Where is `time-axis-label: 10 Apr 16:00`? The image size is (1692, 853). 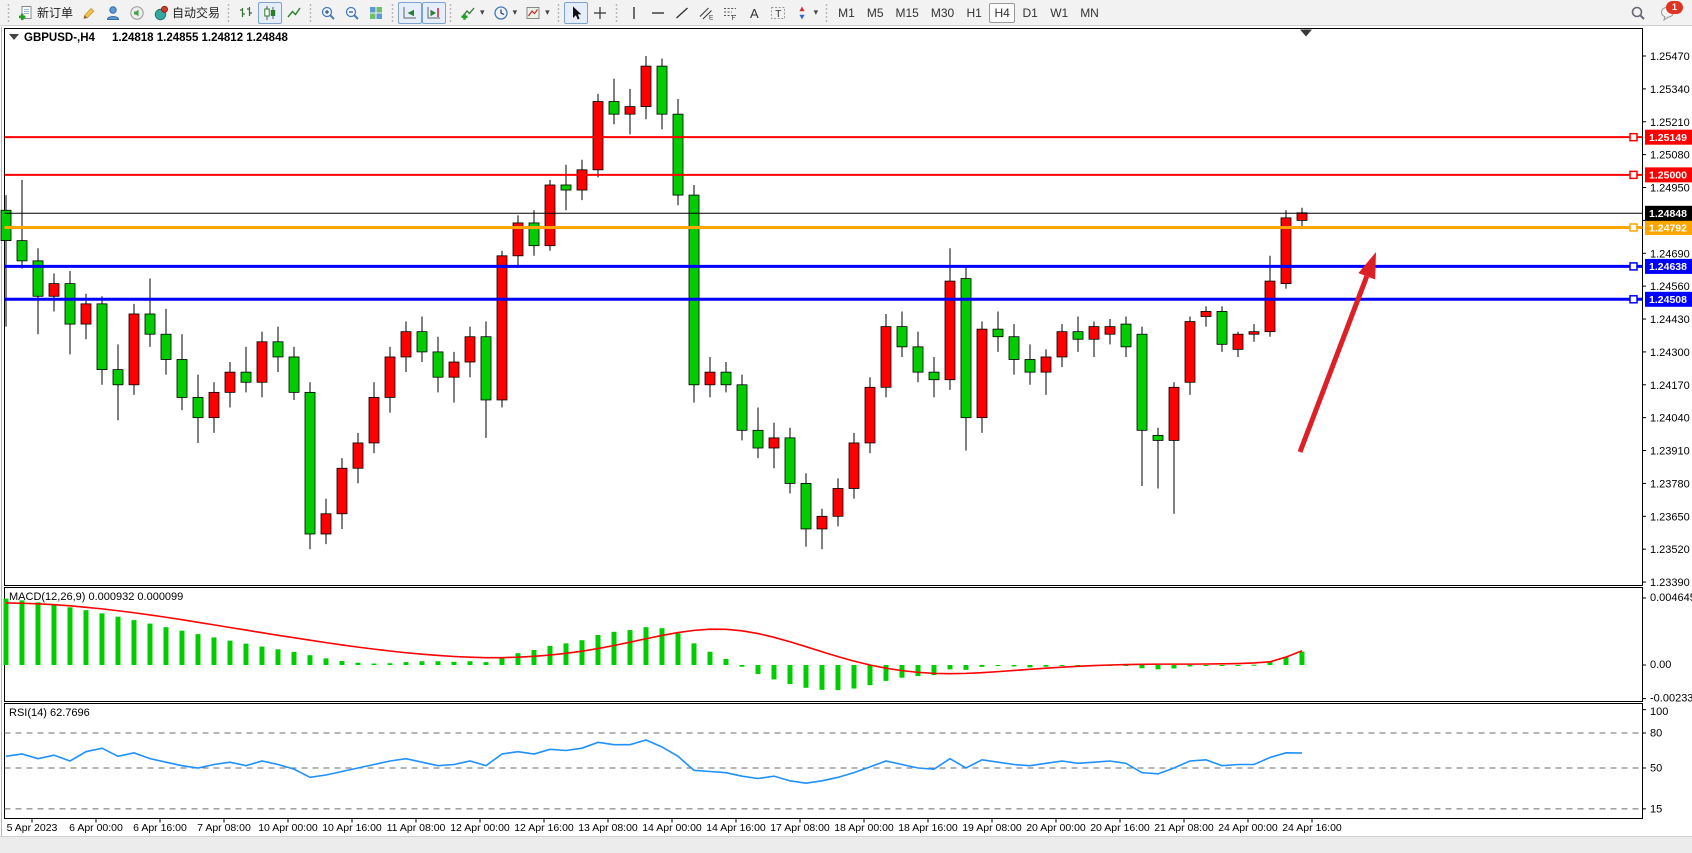
time-axis-label: 10 Apr 16:00 is located at coordinates (352, 828).